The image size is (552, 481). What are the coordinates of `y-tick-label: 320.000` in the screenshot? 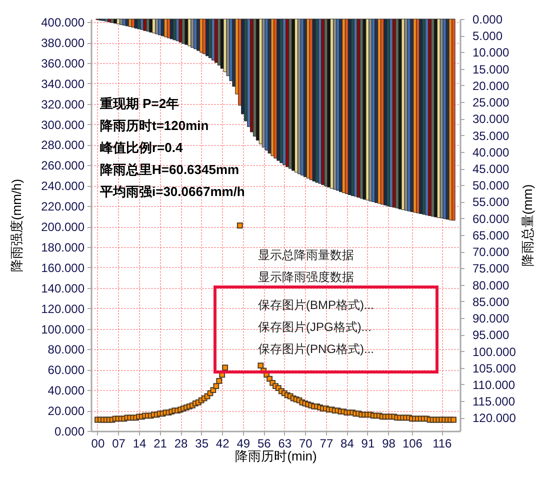 It's located at (63, 104).